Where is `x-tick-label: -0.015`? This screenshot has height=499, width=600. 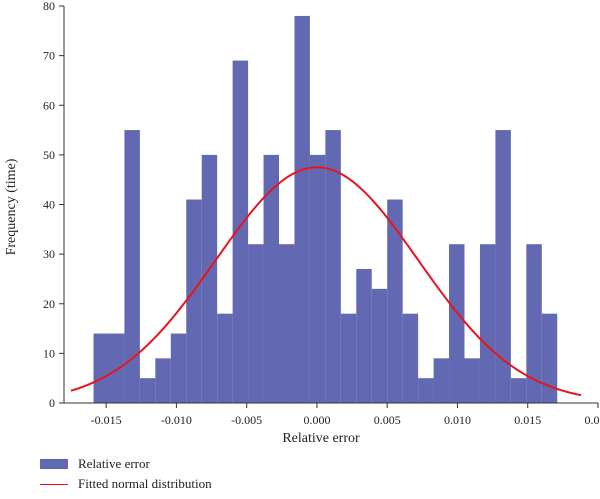 x-tick-label: -0.015 is located at coordinates (106, 420).